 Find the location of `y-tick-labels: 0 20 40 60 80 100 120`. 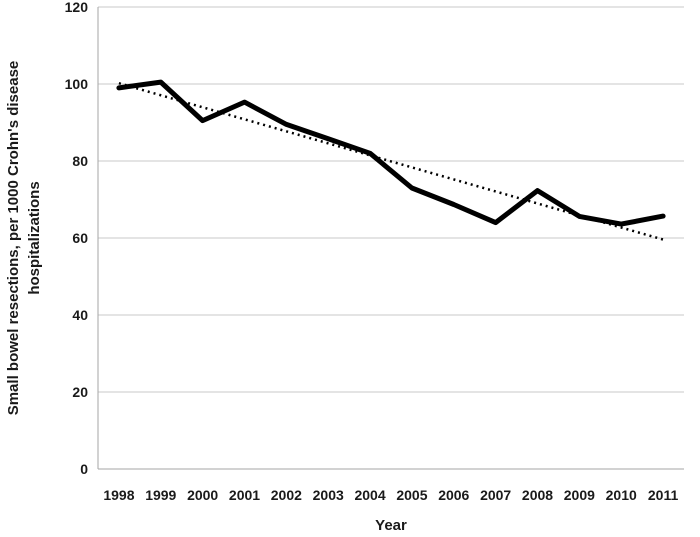

y-tick-labels: 0 20 40 60 80 100 120 is located at coordinates (77, 238).